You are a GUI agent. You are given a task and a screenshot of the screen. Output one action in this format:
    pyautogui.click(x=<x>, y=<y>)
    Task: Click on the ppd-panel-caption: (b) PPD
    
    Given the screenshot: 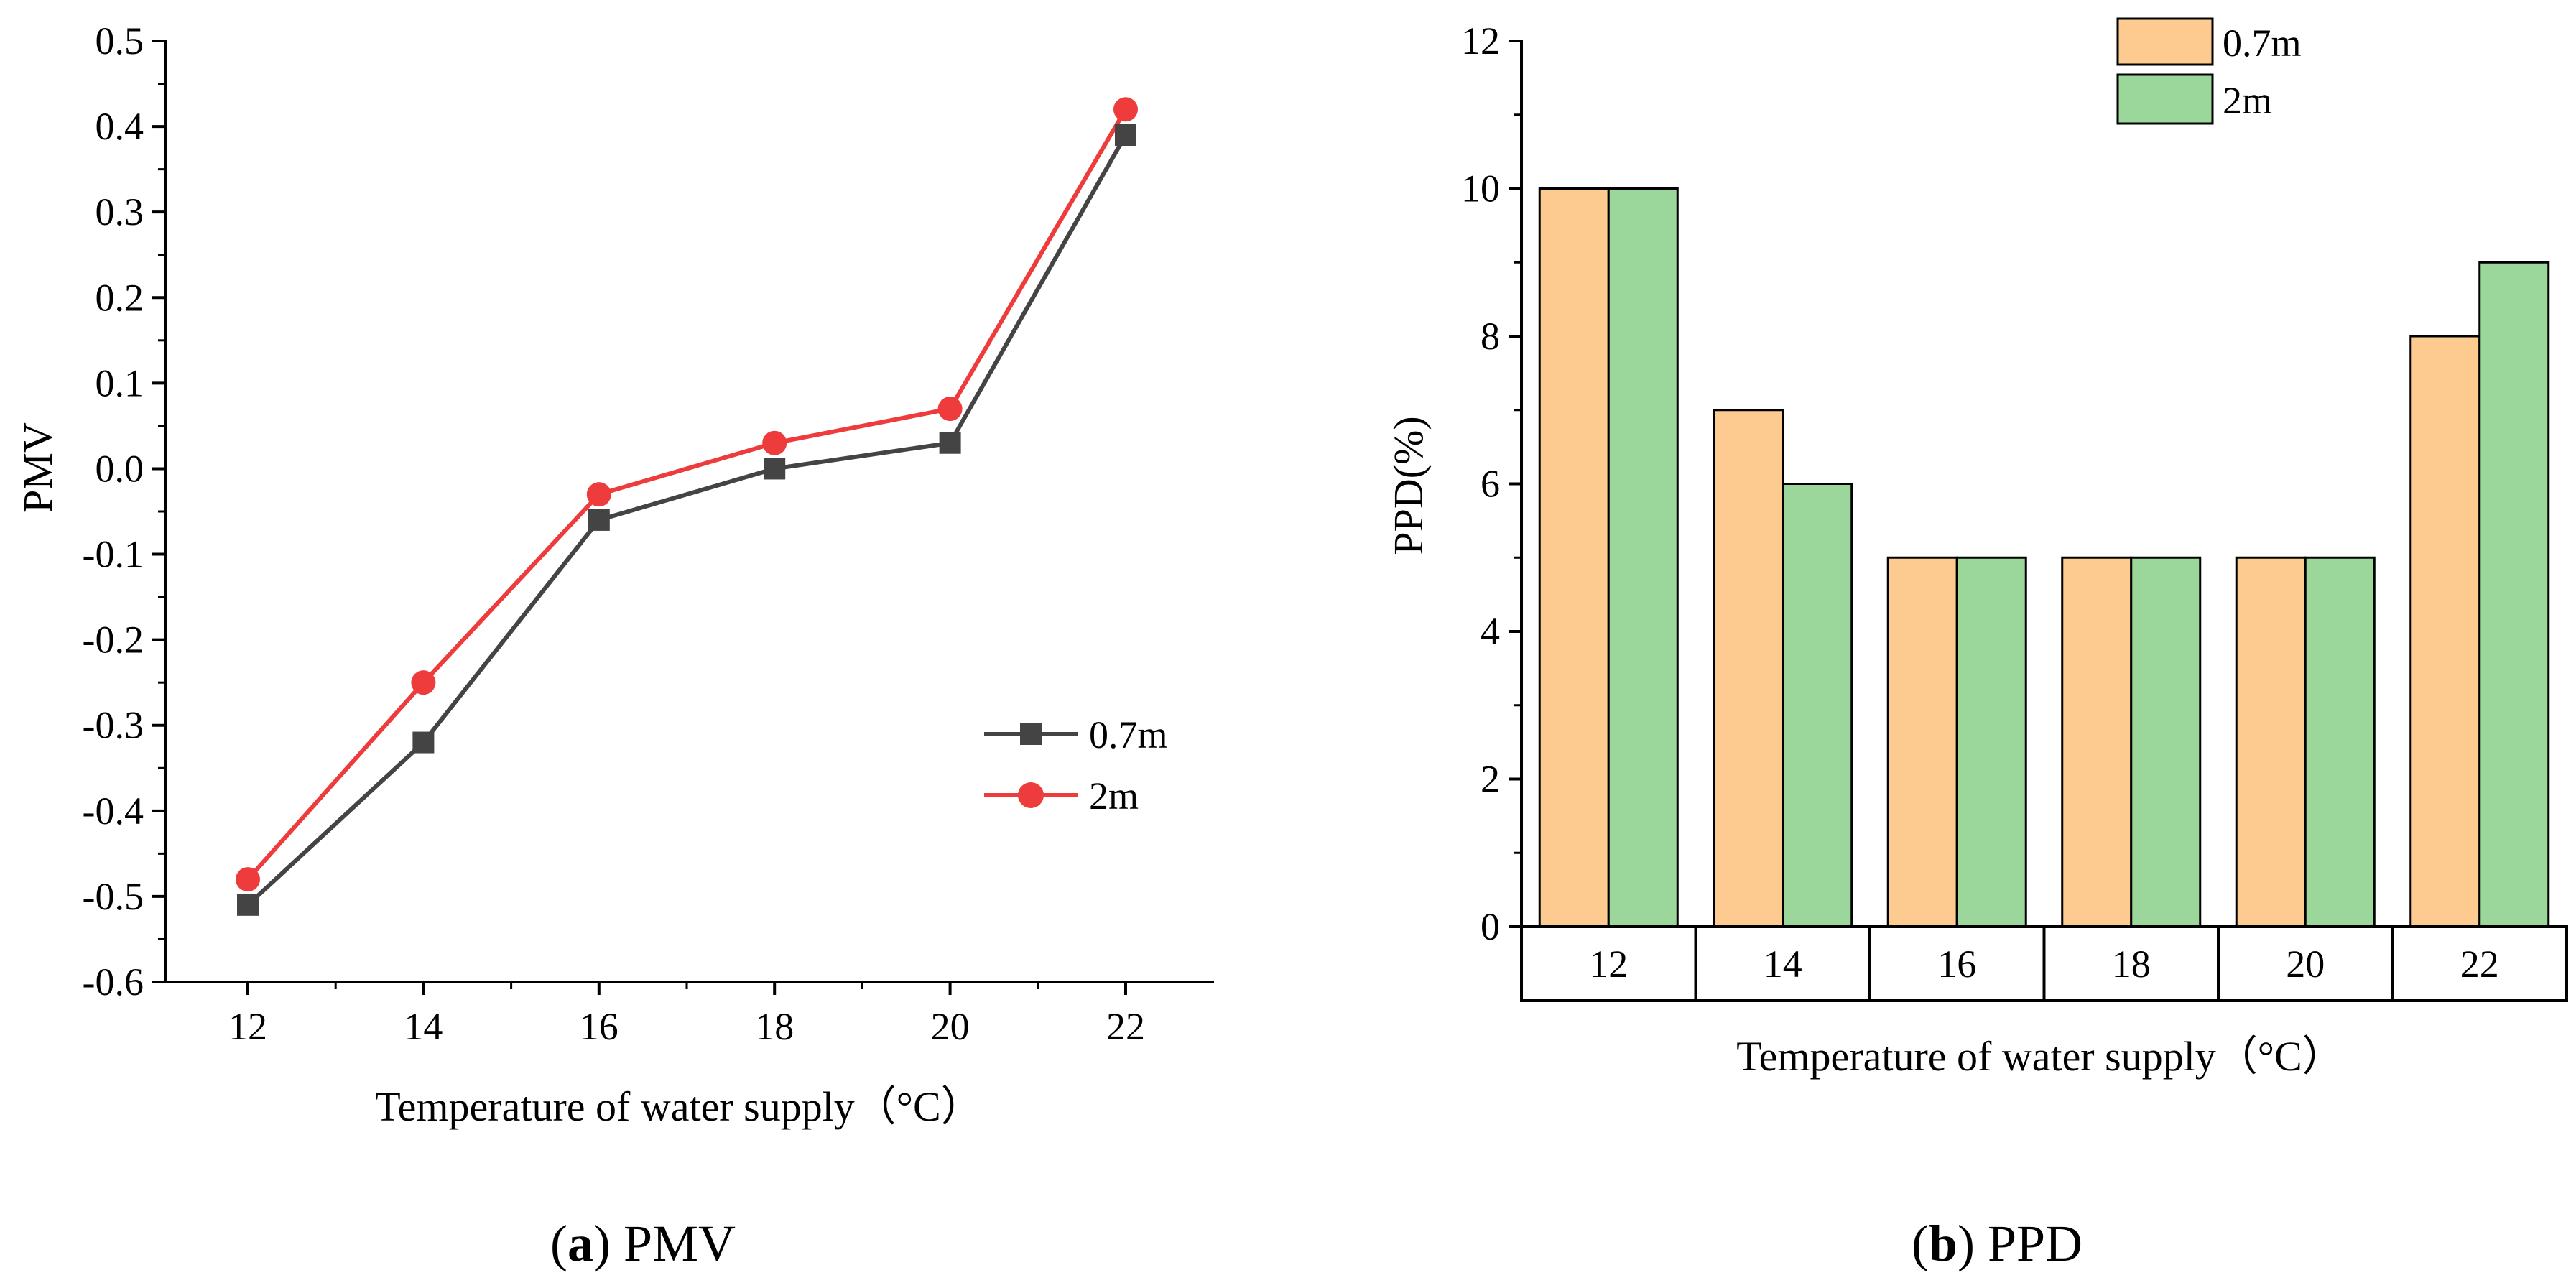 What is the action you would take?
    pyautogui.click(x=1997, y=1243)
    